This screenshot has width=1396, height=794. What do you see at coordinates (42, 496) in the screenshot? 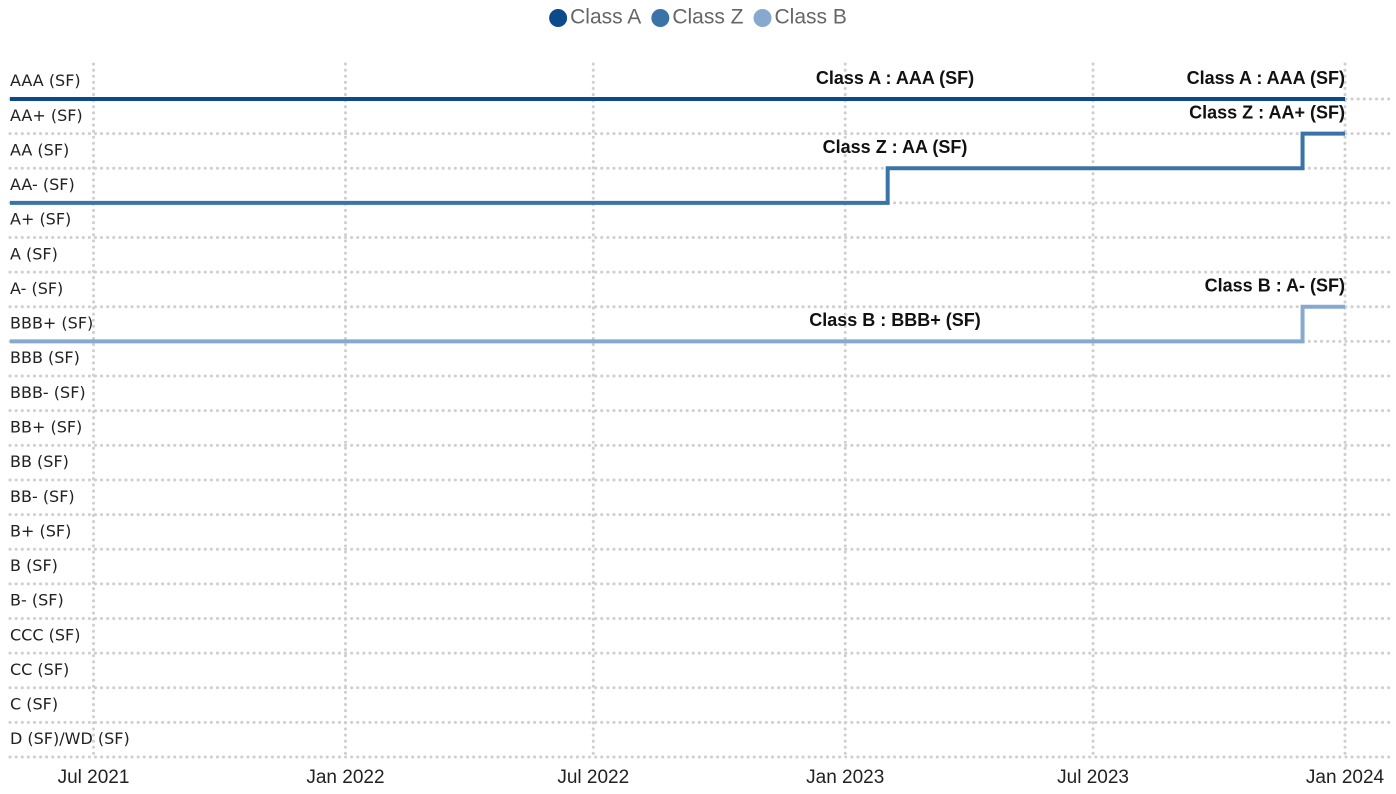
I see `y-tick-label: BB- (SF)` at bounding box center [42, 496].